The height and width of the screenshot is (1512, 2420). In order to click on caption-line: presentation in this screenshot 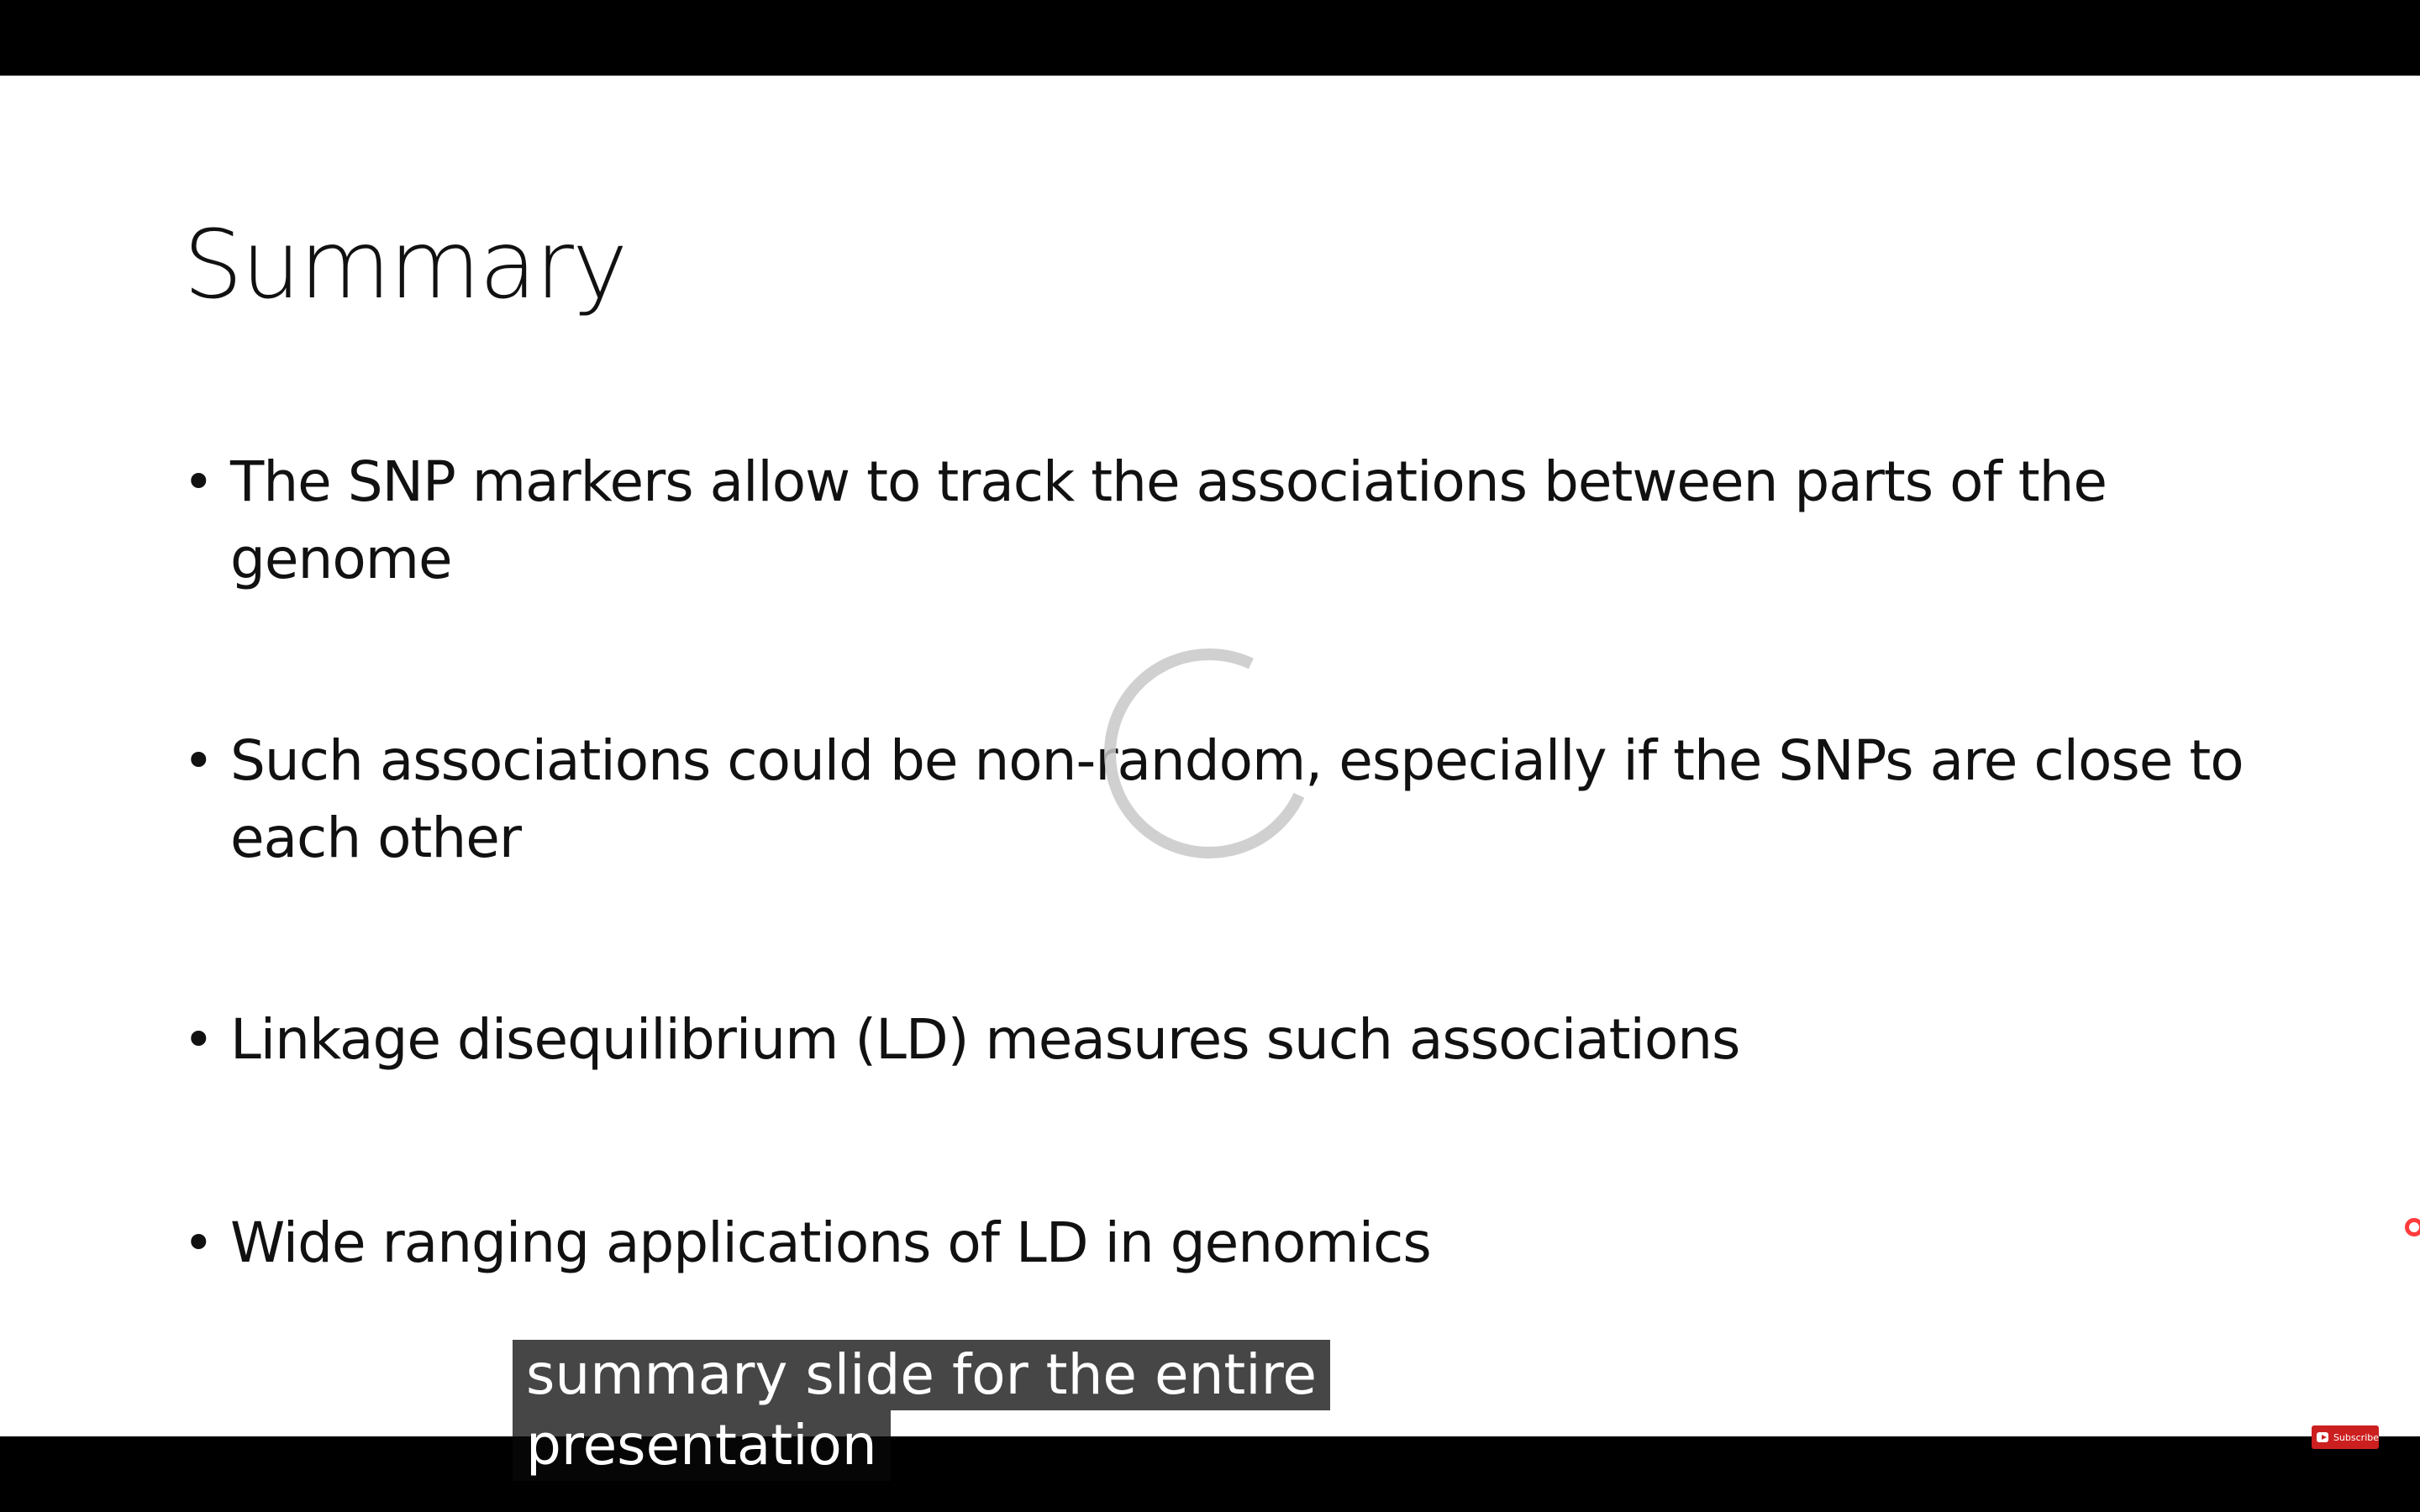, I will do `click(702, 1445)`.